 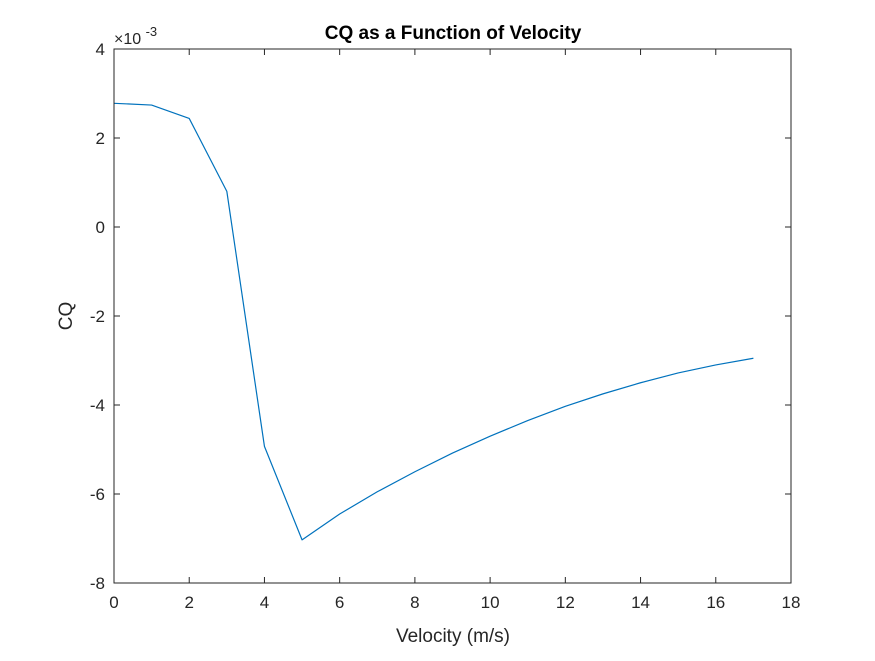 I want to click on y-tick-label: 4, so click(x=100, y=49).